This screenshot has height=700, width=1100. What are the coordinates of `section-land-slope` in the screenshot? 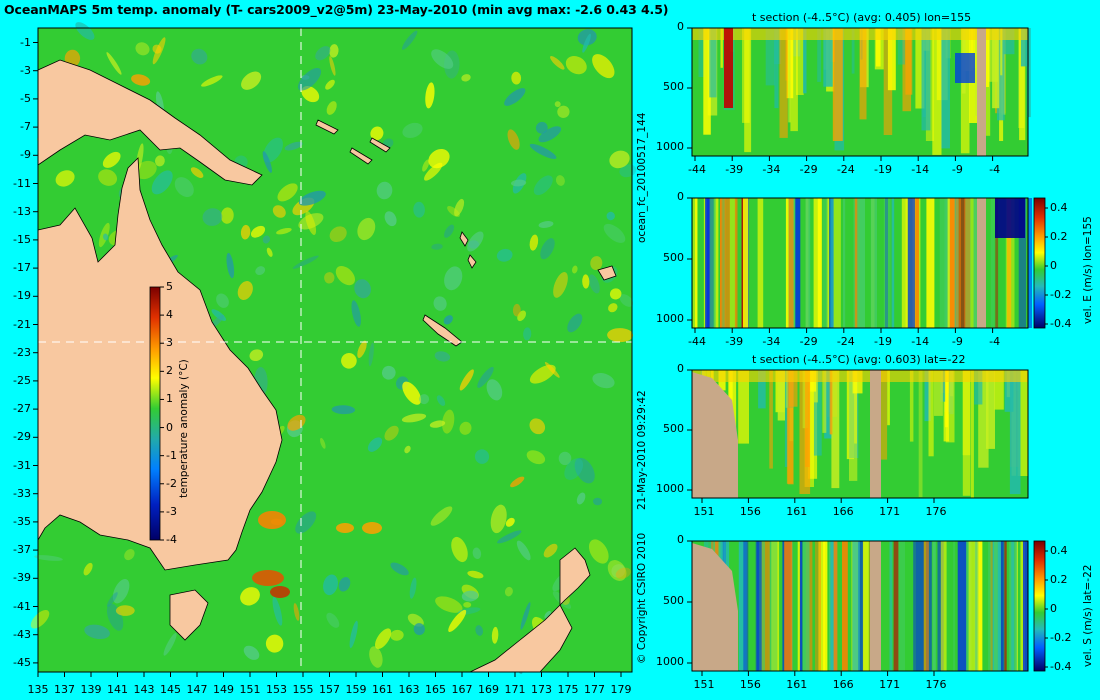 It's located at (715, 435).